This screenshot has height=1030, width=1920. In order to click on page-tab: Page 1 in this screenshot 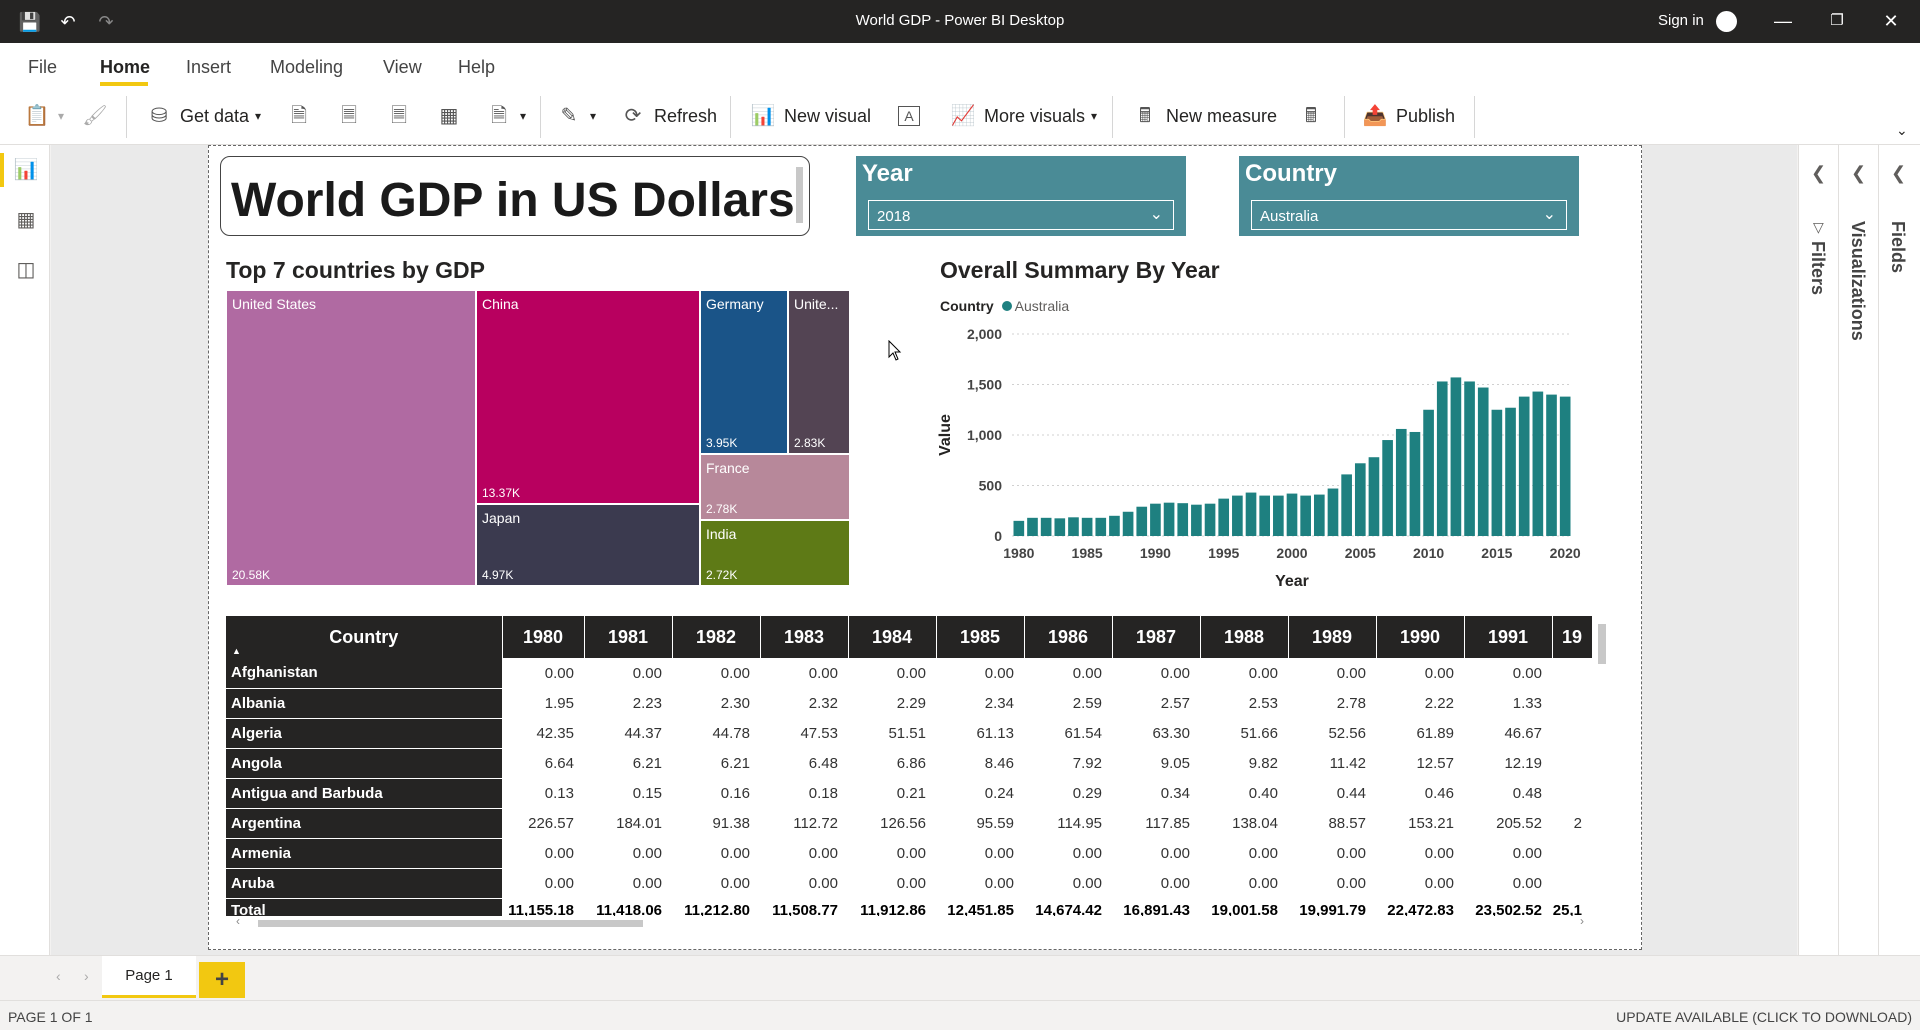, I will do `click(149, 977)`.